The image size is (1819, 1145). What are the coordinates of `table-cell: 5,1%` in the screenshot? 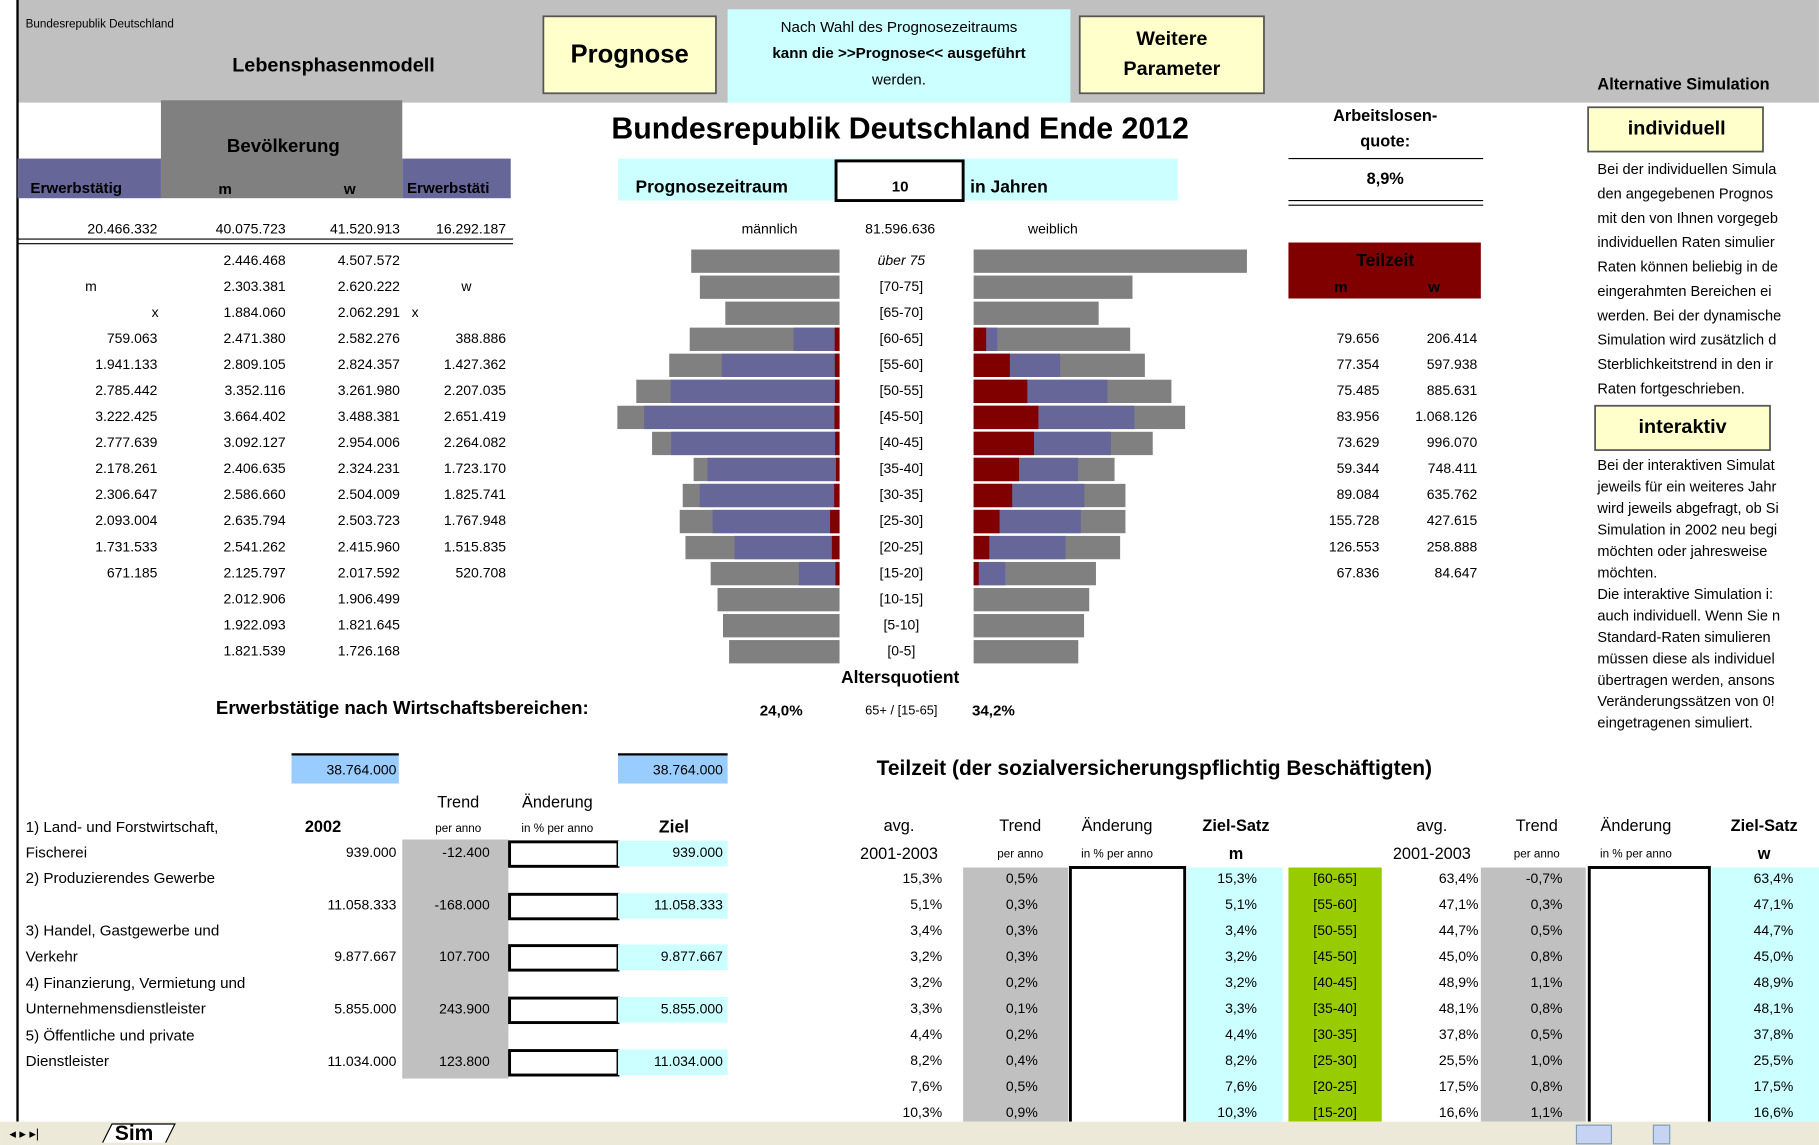 It's located at (926, 904).